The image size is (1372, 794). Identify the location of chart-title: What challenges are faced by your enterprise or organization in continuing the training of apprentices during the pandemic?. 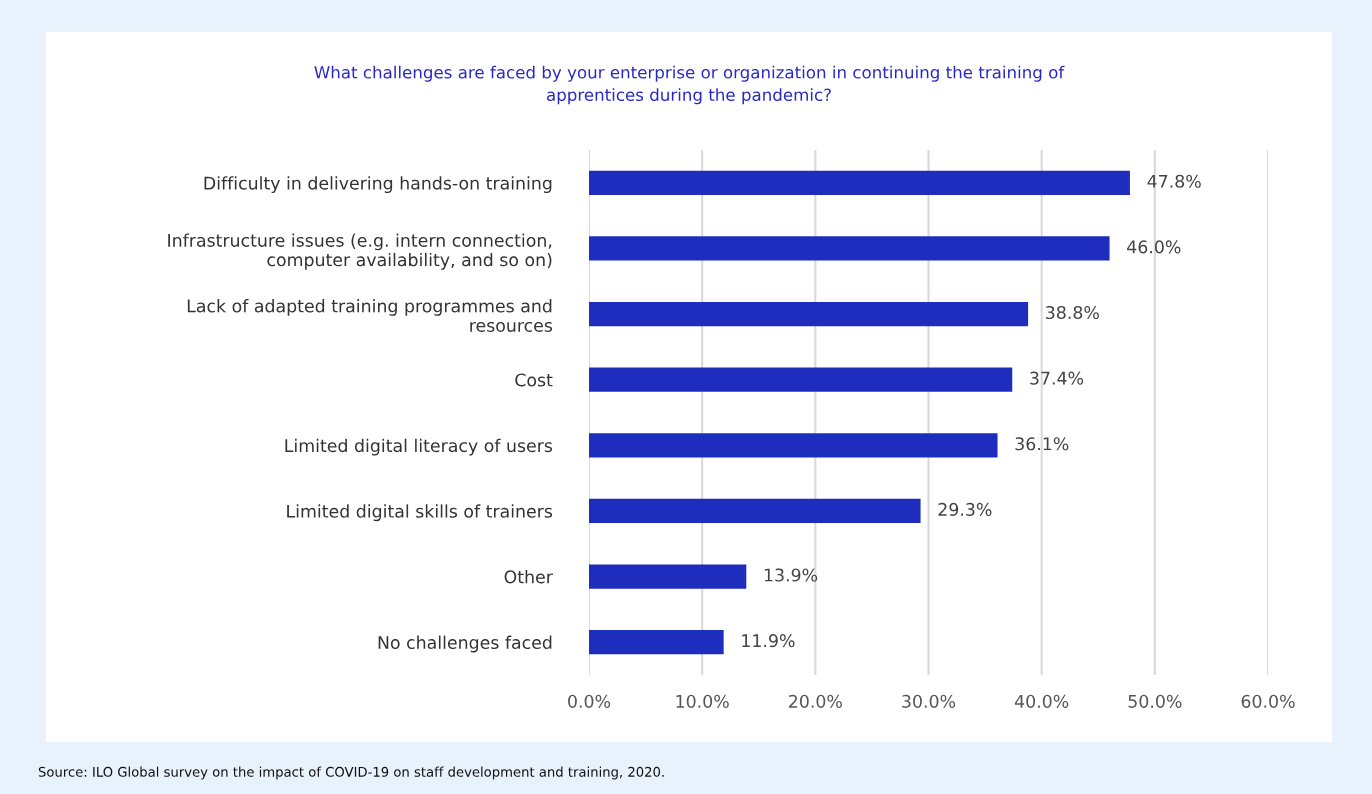
(689, 85).